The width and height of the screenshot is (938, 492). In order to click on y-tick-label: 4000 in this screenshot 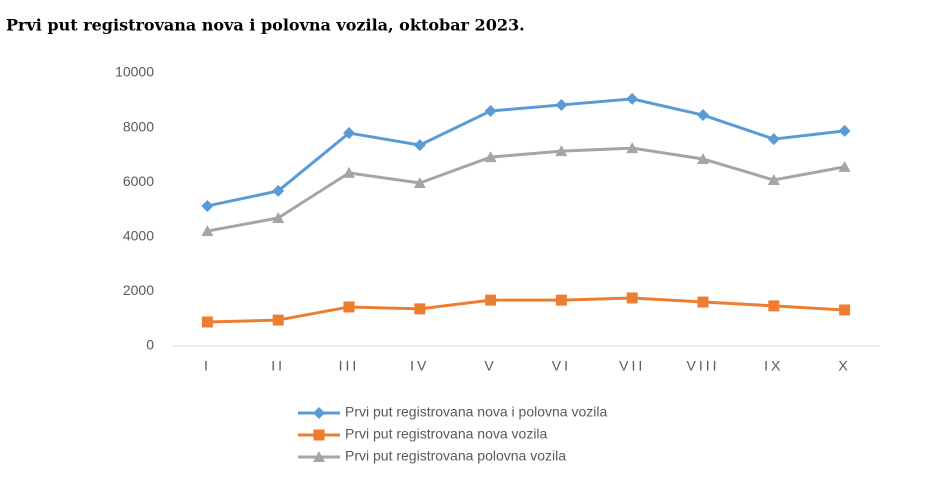, I will do `click(138, 236)`.